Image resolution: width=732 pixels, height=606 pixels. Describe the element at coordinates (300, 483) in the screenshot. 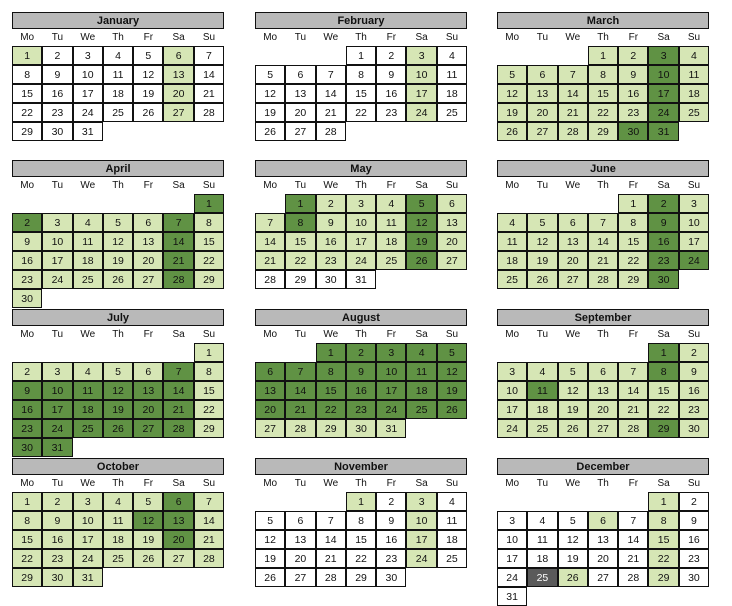

I see `weekday-label: Tu` at that location.